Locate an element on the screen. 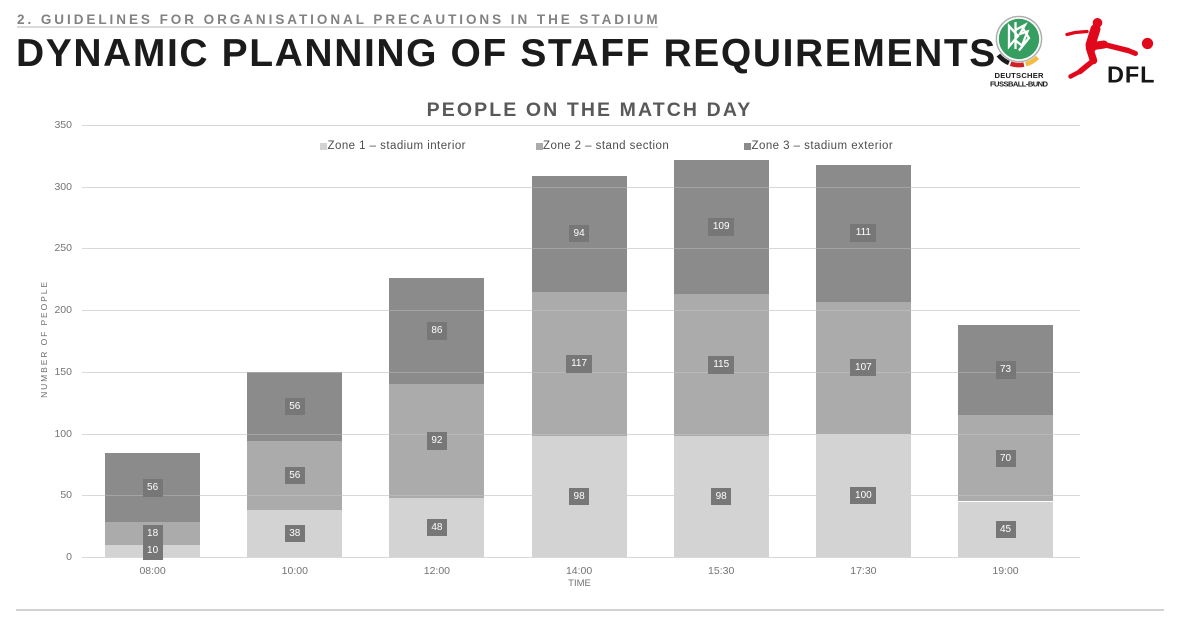  svg-text: DEUTSCHER is located at coordinates (1020, 75).